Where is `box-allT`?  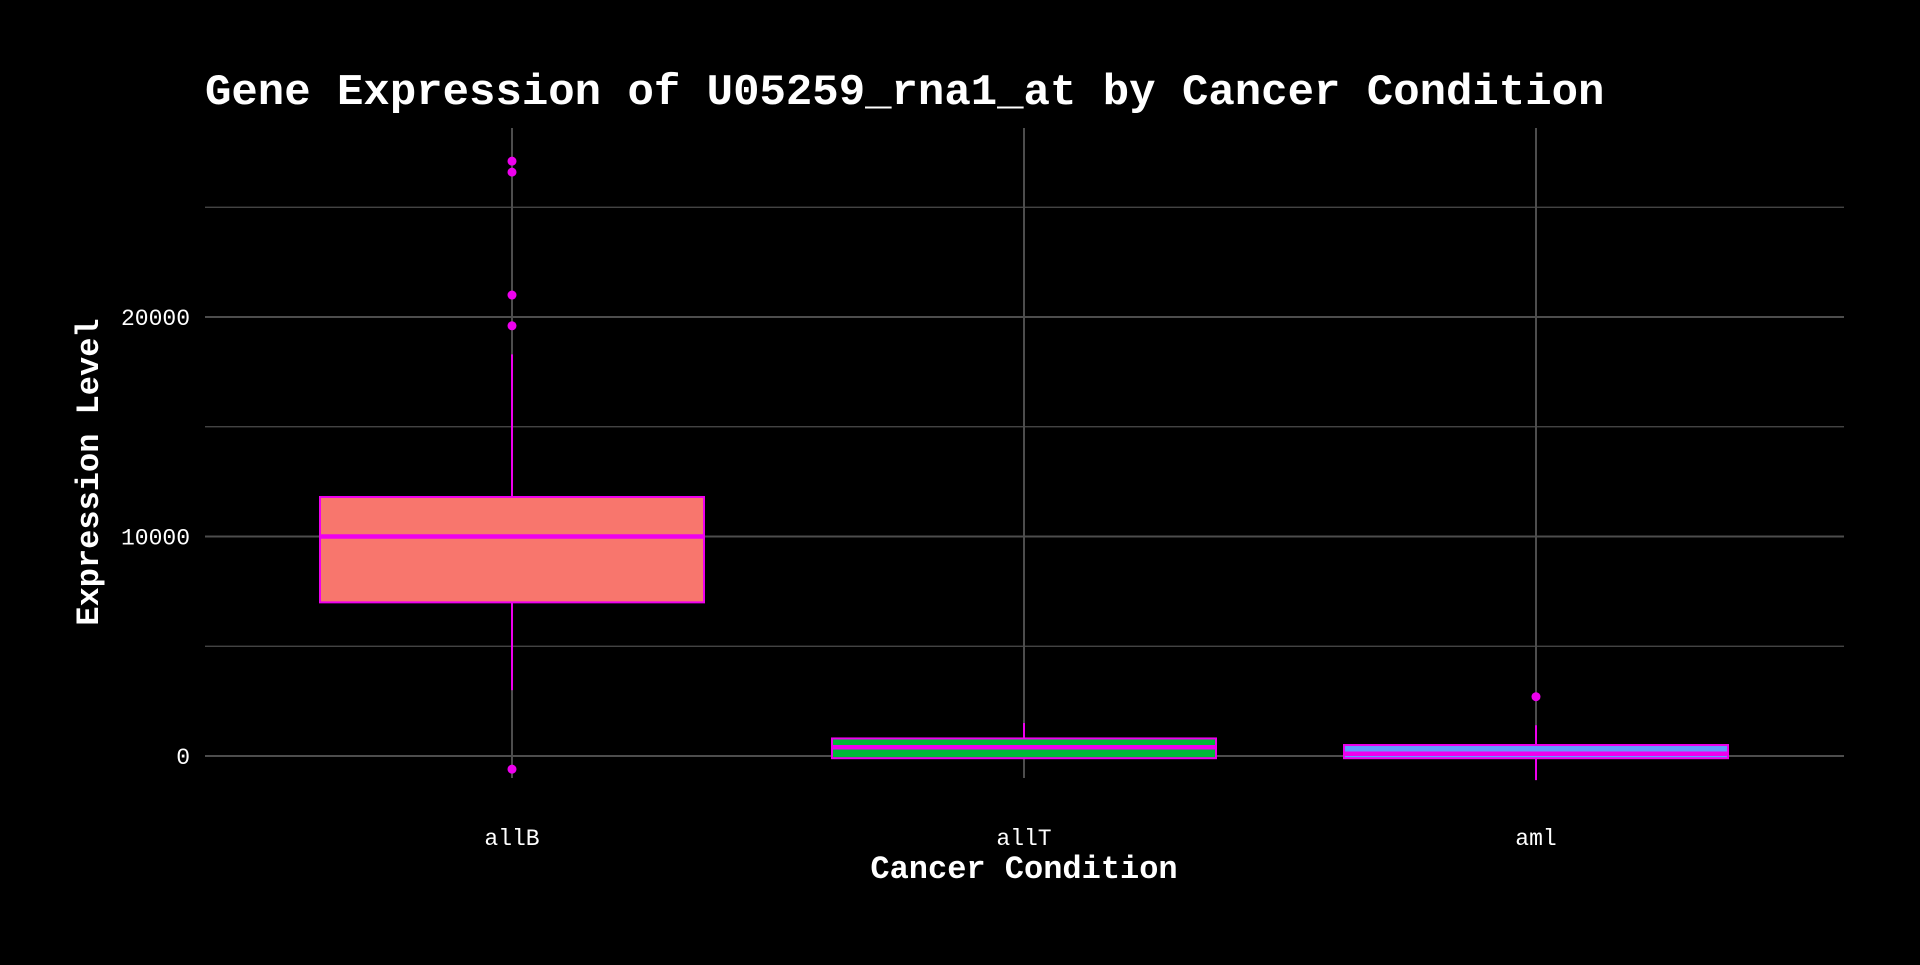 box-allT is located at coordinates (1024, 741).